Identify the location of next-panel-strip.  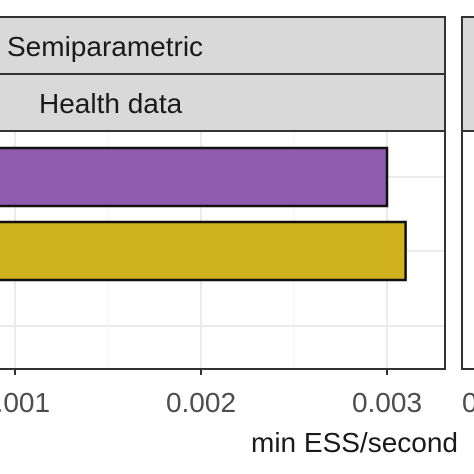
(467, 74).